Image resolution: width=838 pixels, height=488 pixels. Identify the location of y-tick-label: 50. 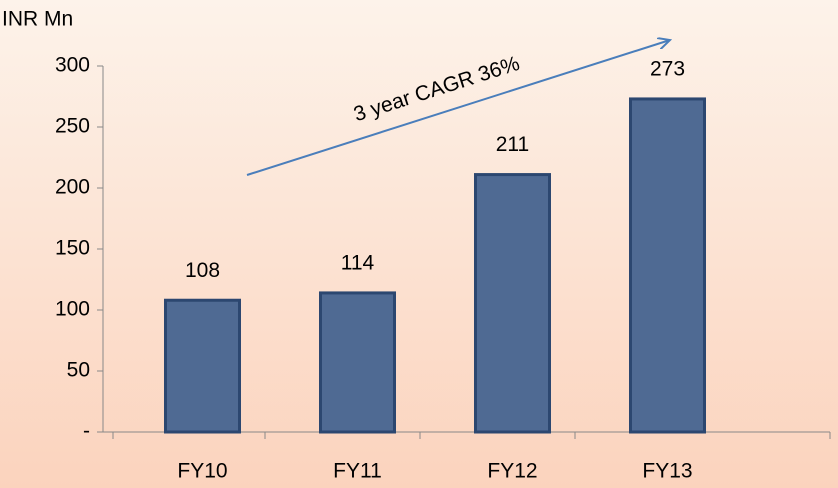
(78, 370).